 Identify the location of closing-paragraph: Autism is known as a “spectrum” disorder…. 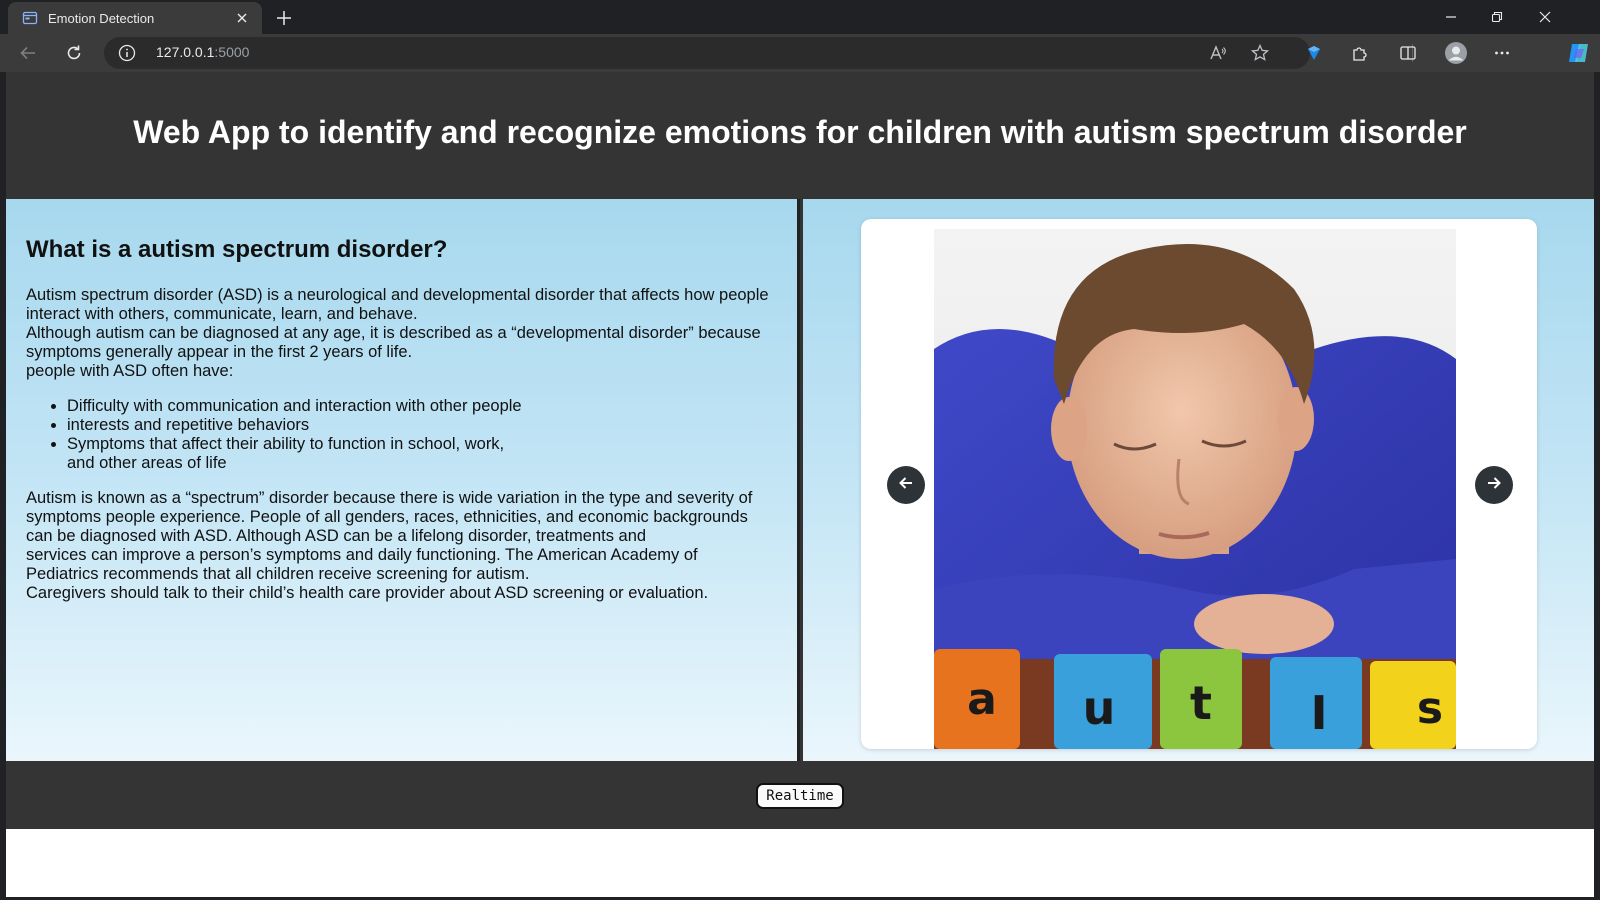
(401, 546).